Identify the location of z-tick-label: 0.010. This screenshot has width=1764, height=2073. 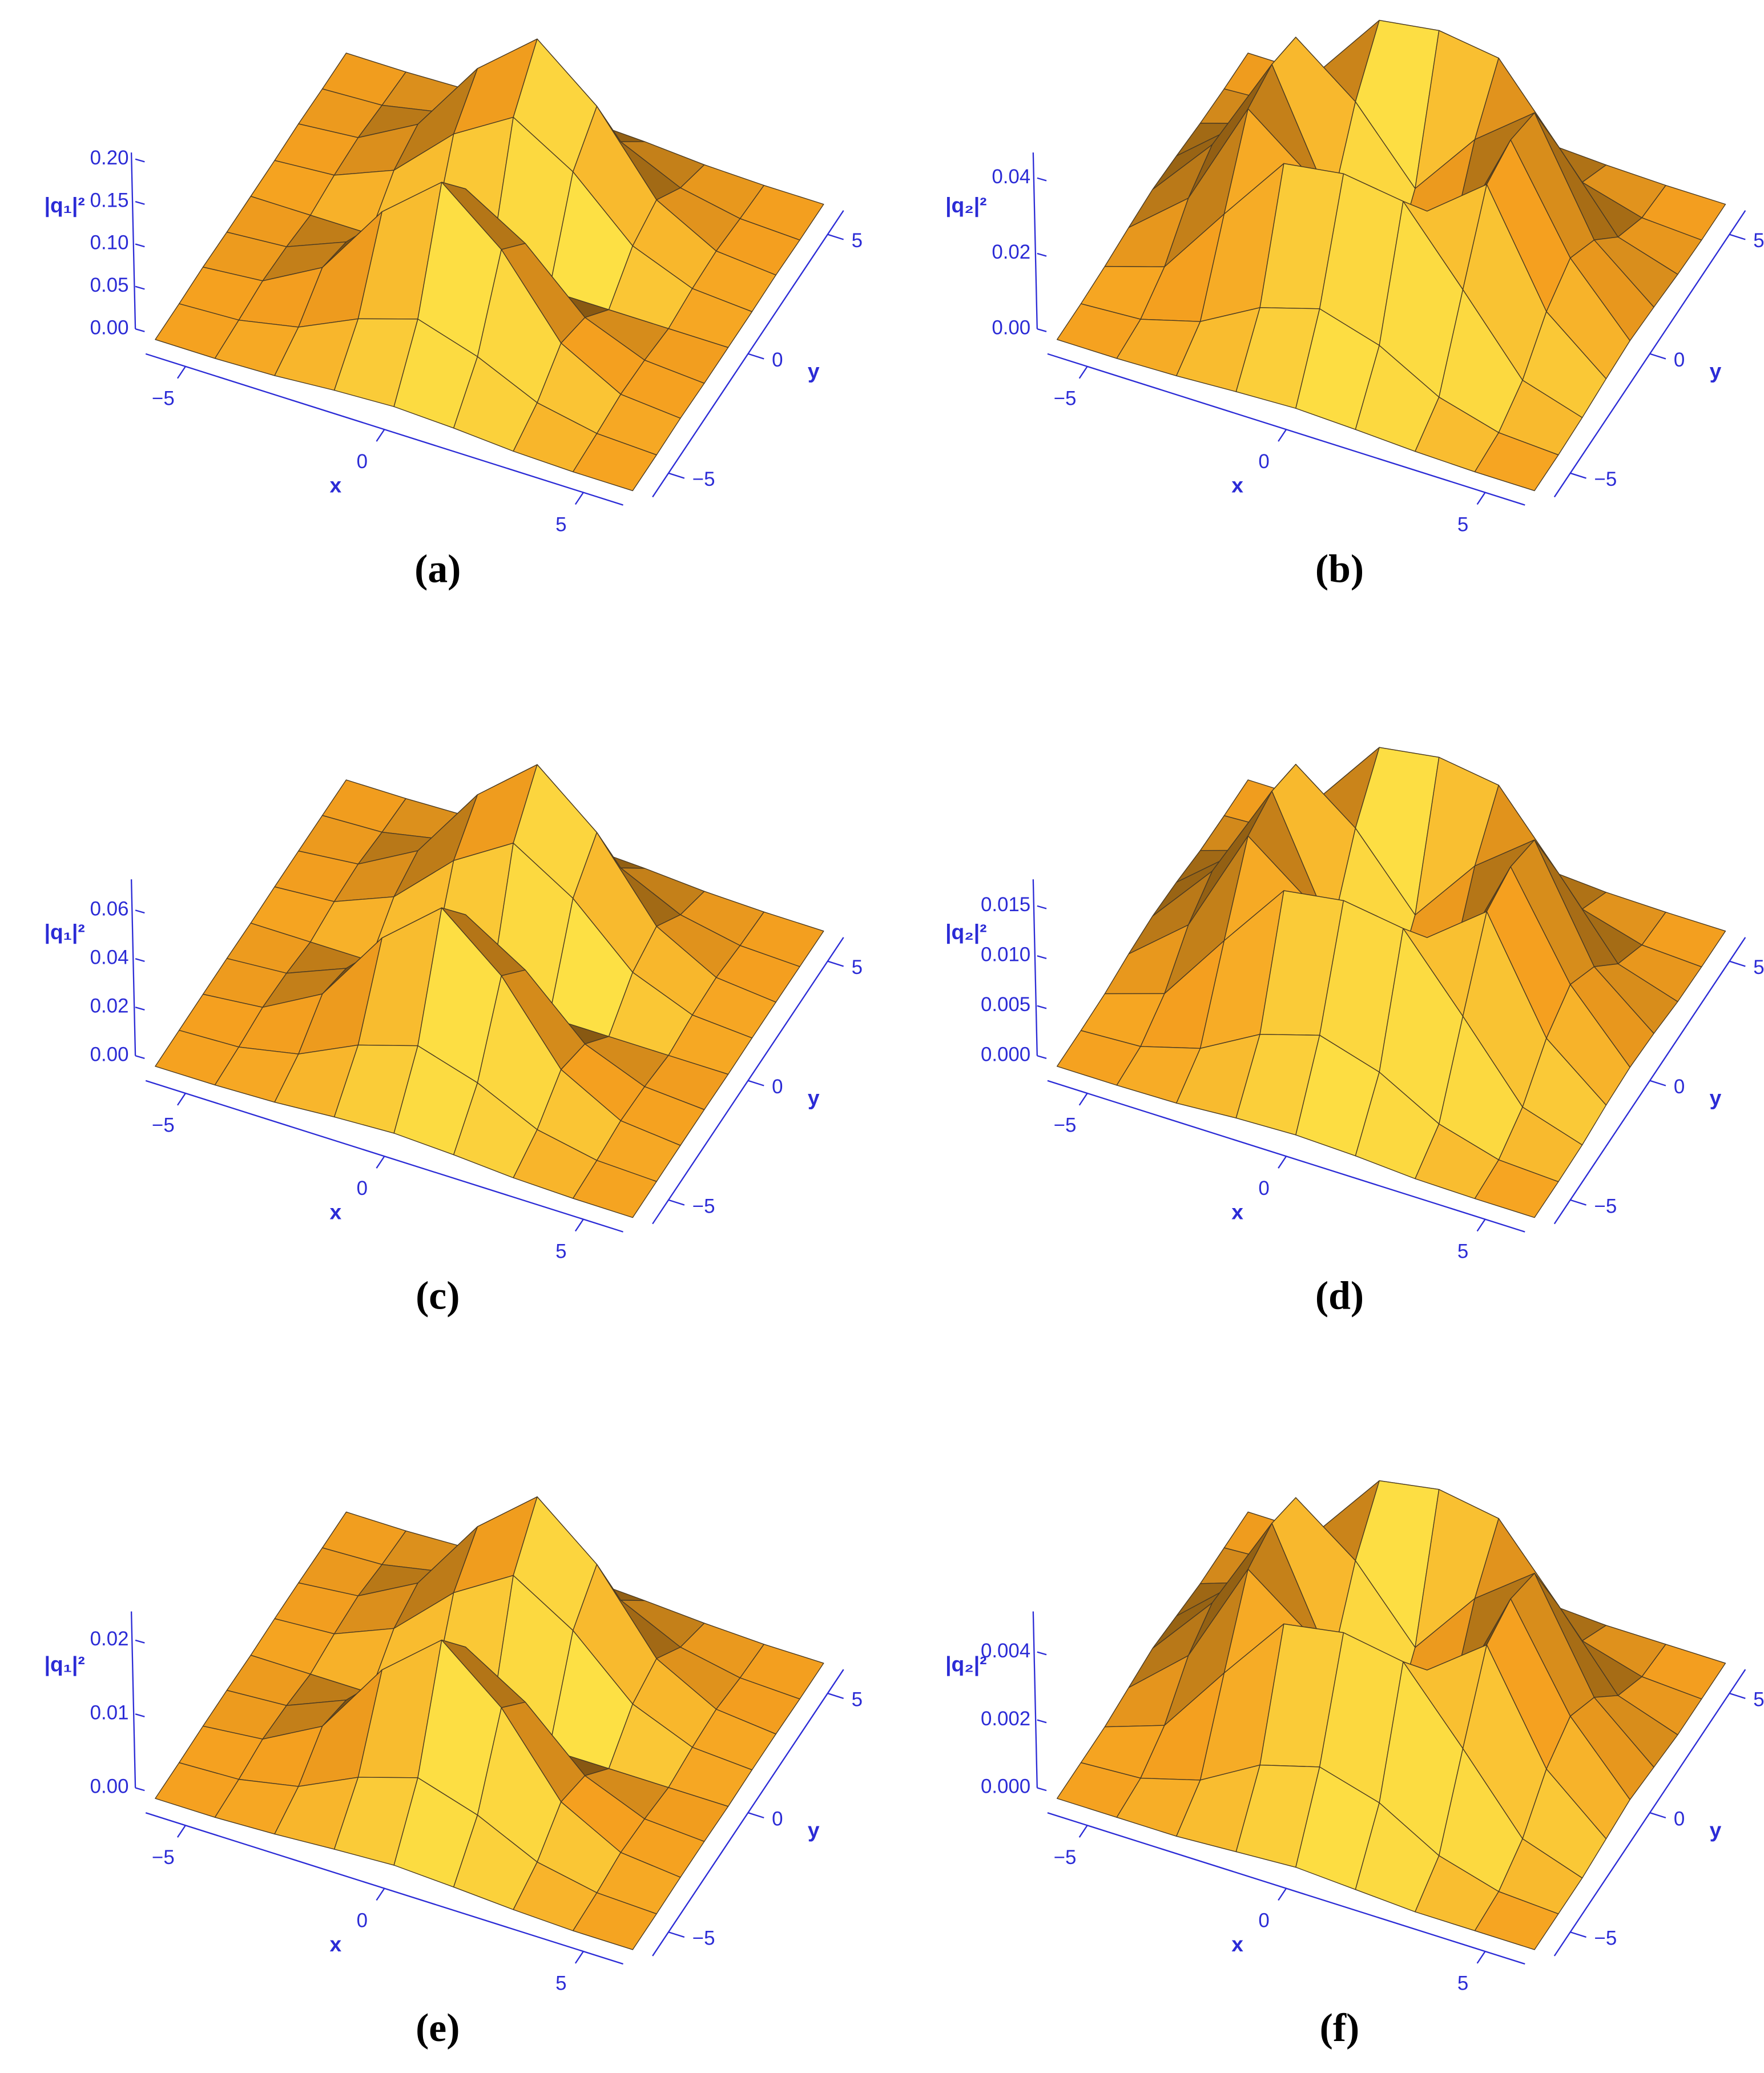
(1005, 954).